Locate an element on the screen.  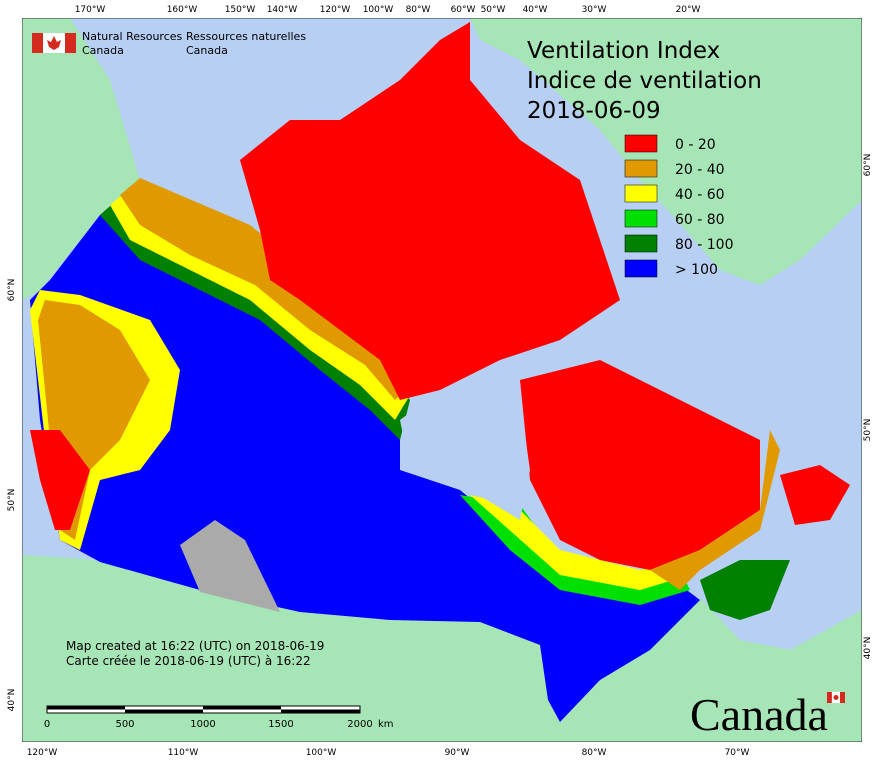
agency-en: Canada is located at coordinates (103, 50).